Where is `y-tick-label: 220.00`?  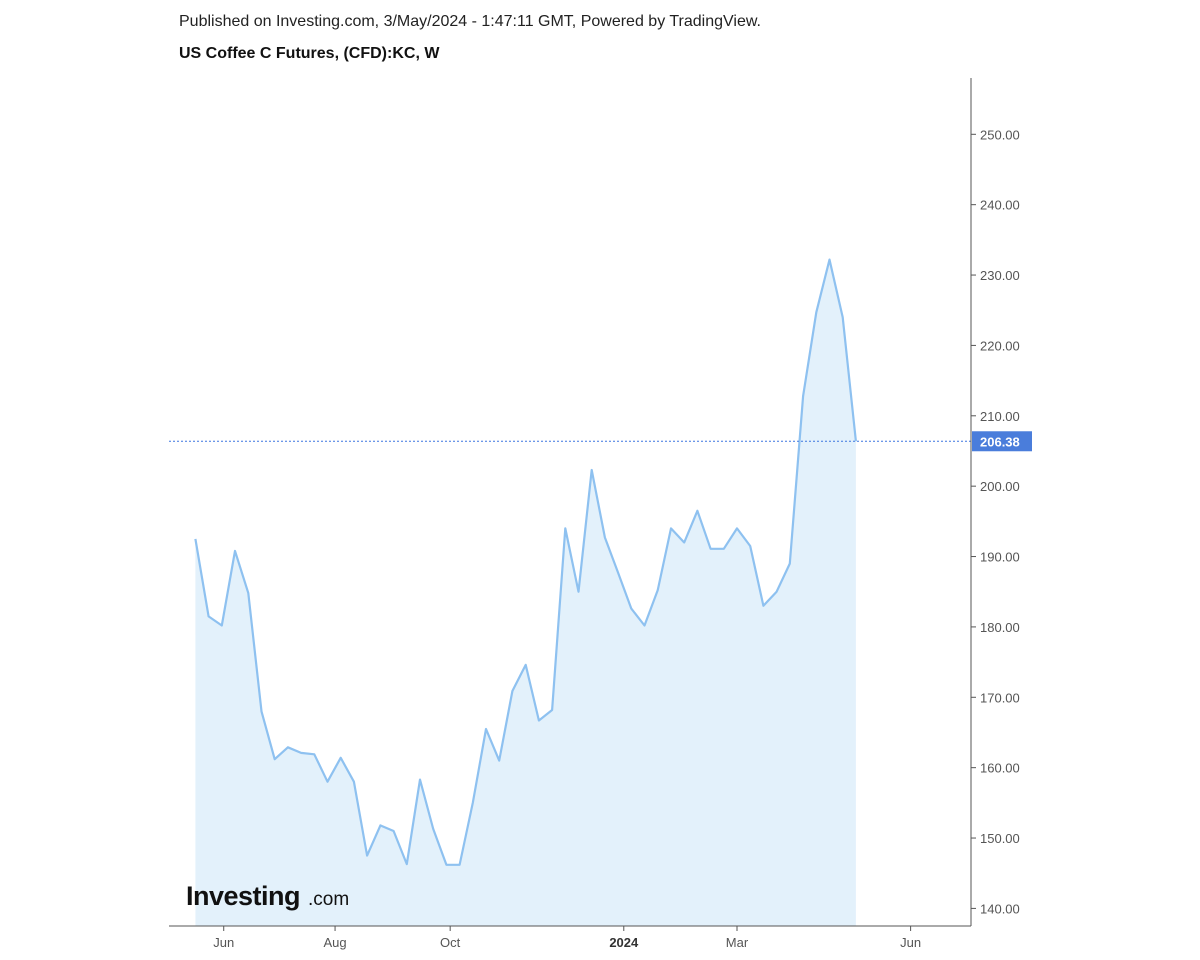 y-tick-label: 220.00 is located at coordinates (1000, 345).